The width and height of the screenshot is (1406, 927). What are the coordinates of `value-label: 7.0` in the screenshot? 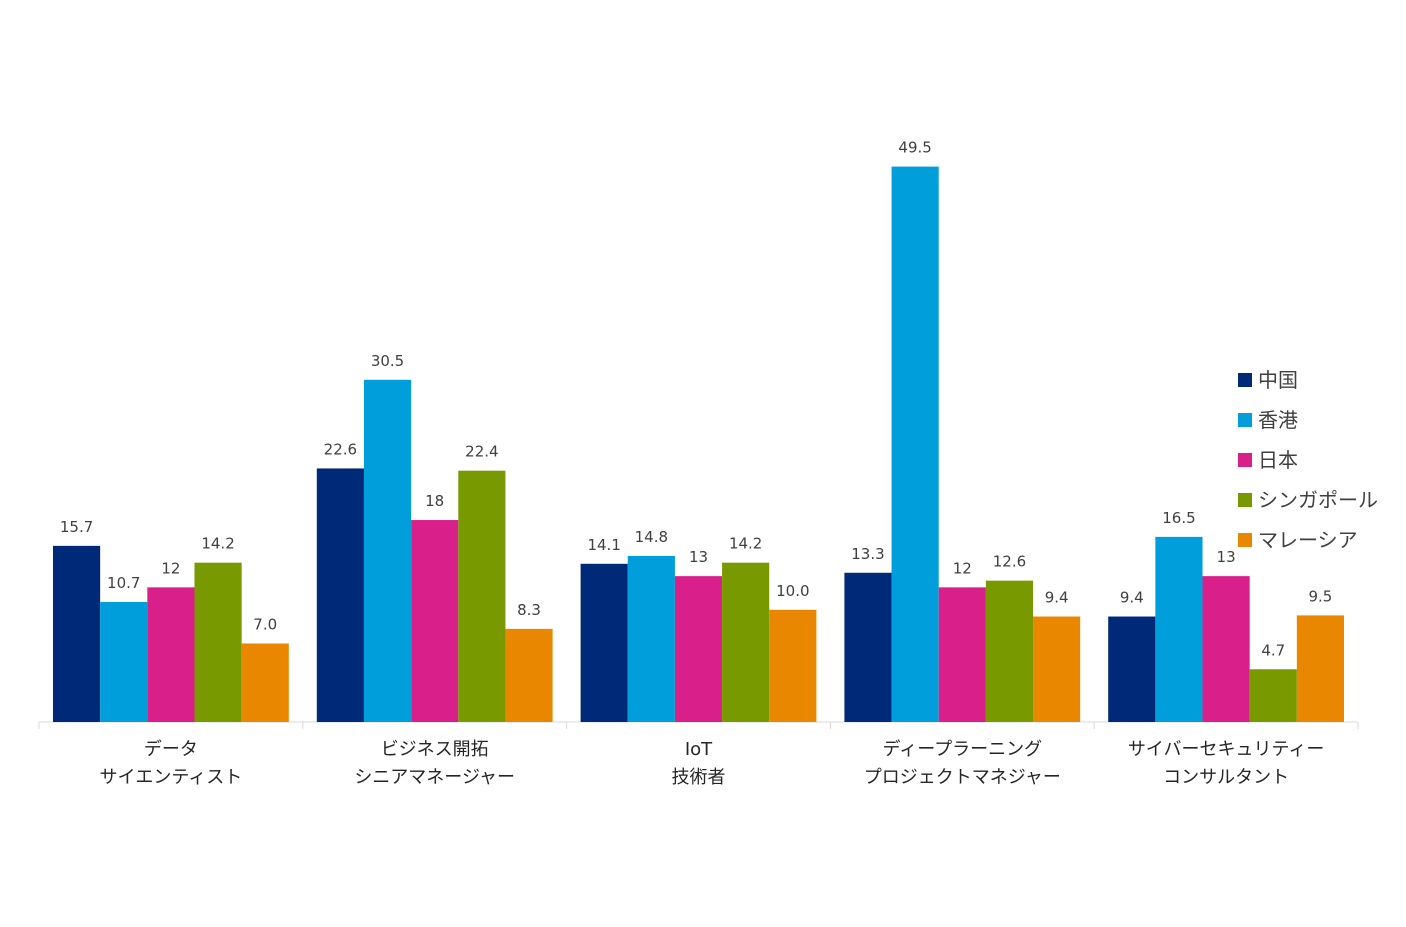 It's located at (265, 624).